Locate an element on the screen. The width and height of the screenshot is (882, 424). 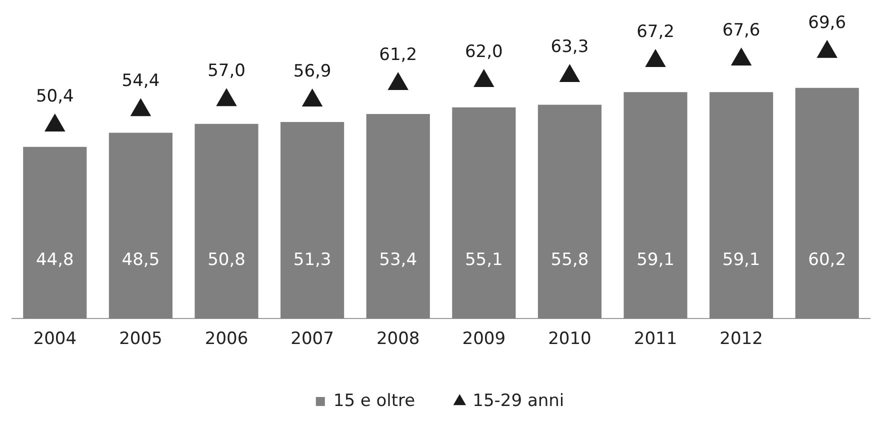
data-label: 60,2 is located at coordinates (827, 260).